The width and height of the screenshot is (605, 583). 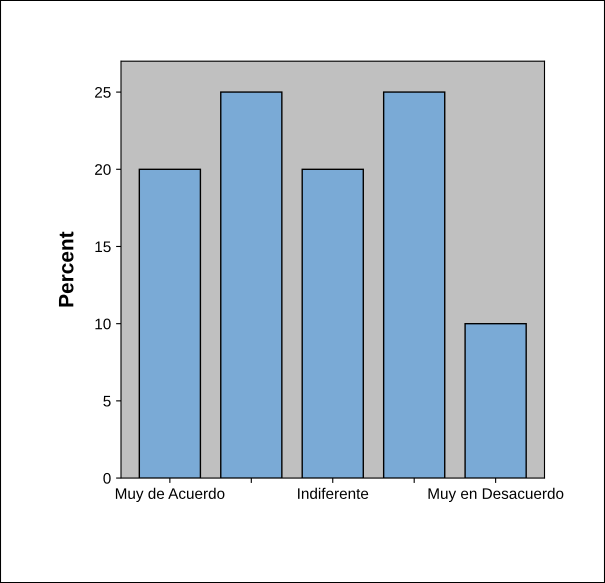 What do you see at coordinates (103, 92) in the screenshot?
I see `y-tick-label: 25` at bounding box center [103, 92].